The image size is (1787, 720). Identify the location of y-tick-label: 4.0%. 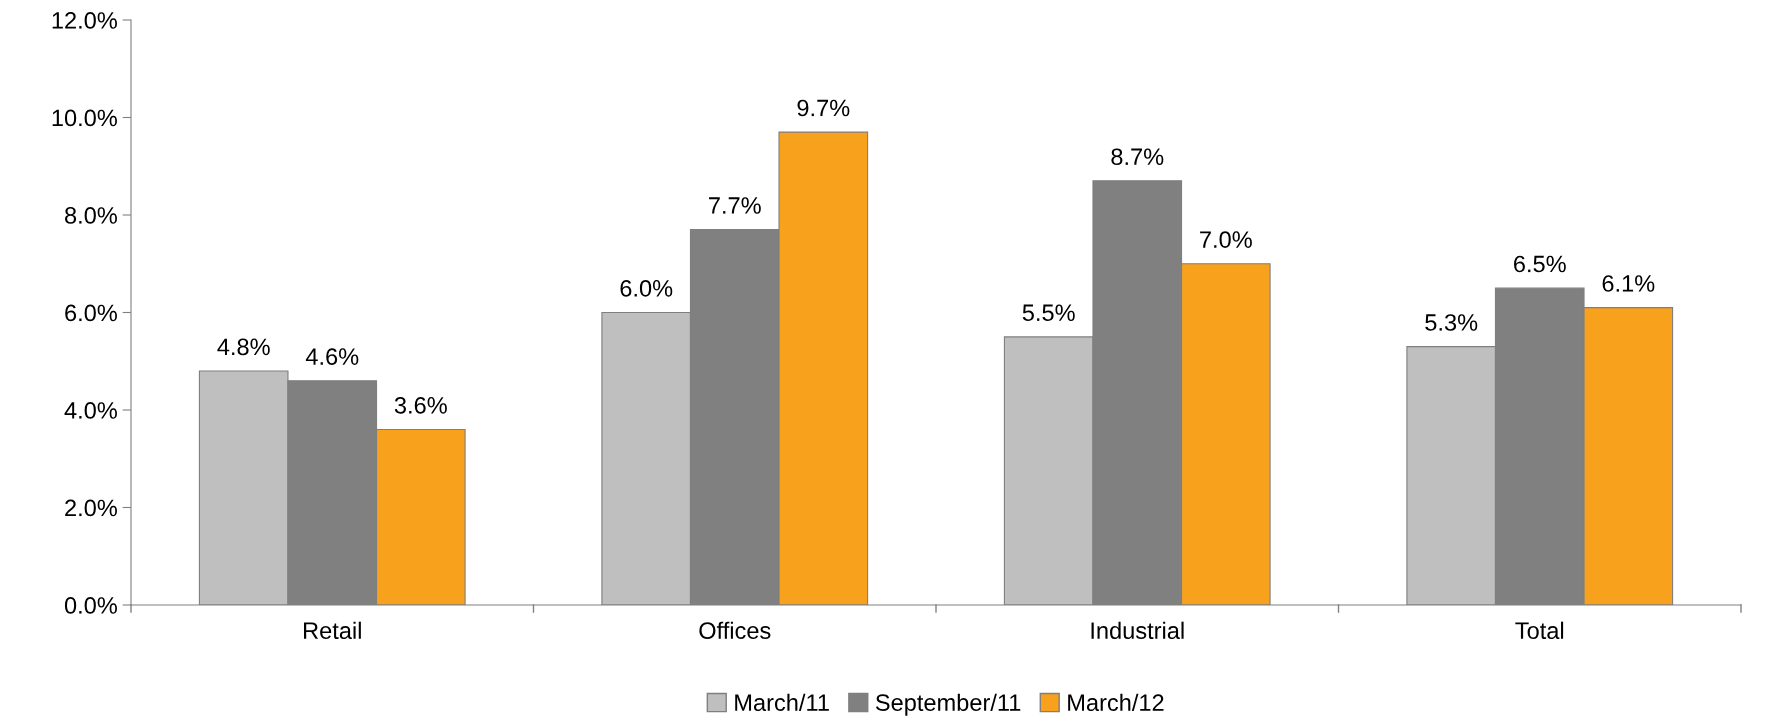
(90, 410).